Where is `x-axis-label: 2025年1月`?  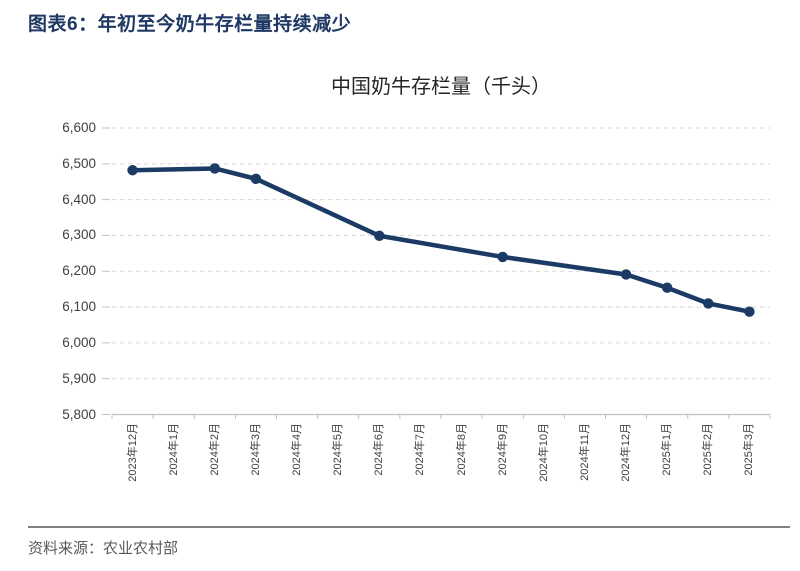 x-axis-label: 2025年1月 is located at coordinates (667, 449).